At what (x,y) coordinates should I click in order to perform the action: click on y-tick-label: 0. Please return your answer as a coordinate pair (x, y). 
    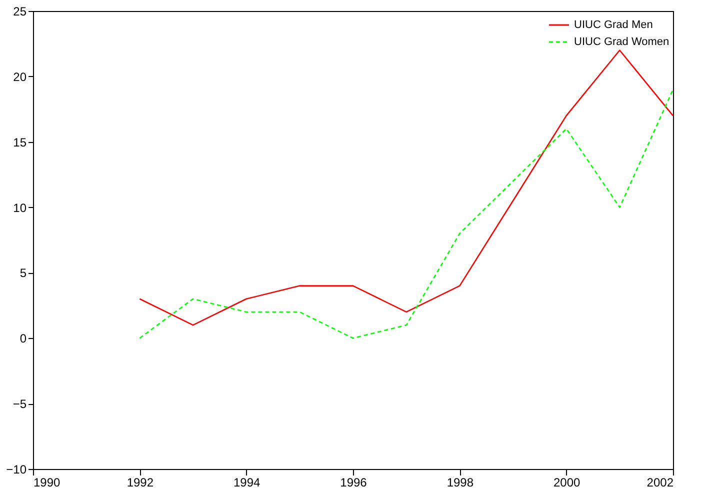
    Looking at the image, I should click on (23, 339).